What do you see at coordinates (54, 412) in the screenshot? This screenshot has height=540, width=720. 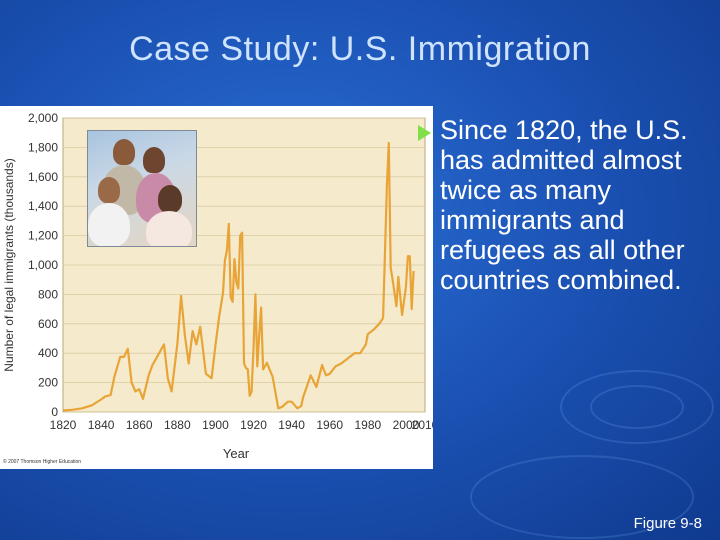 I see `y-tick-label: 0` at bounding box center [54, 412].